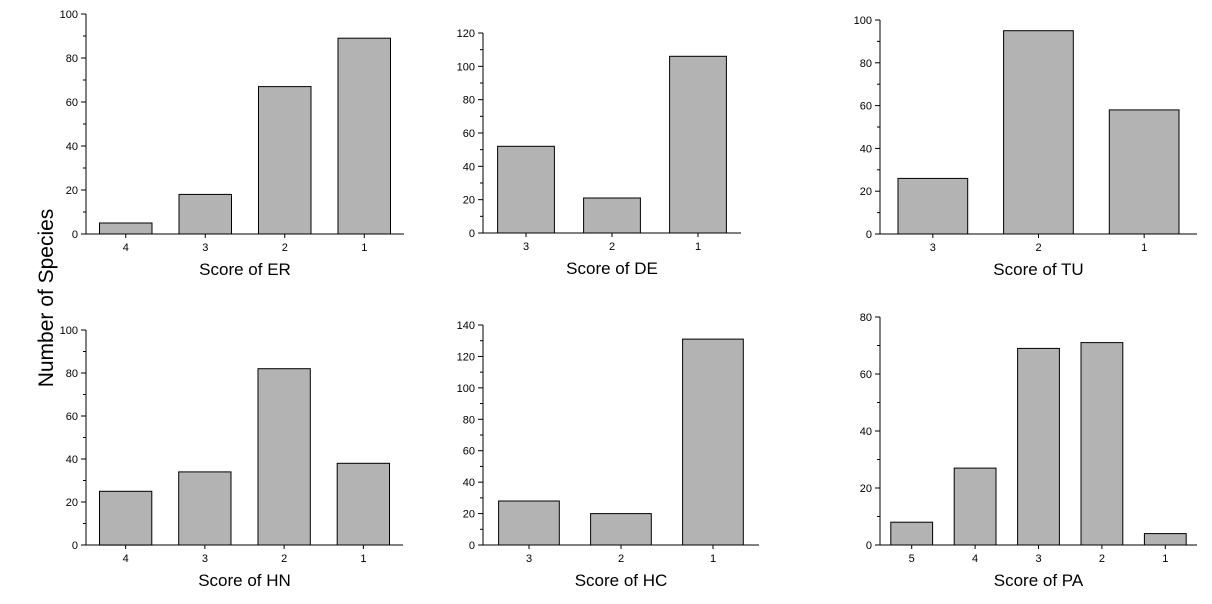 The height and width of the screenshot is (604, 1212). I want to click on x-tick-label: 5, so click(912, 559).